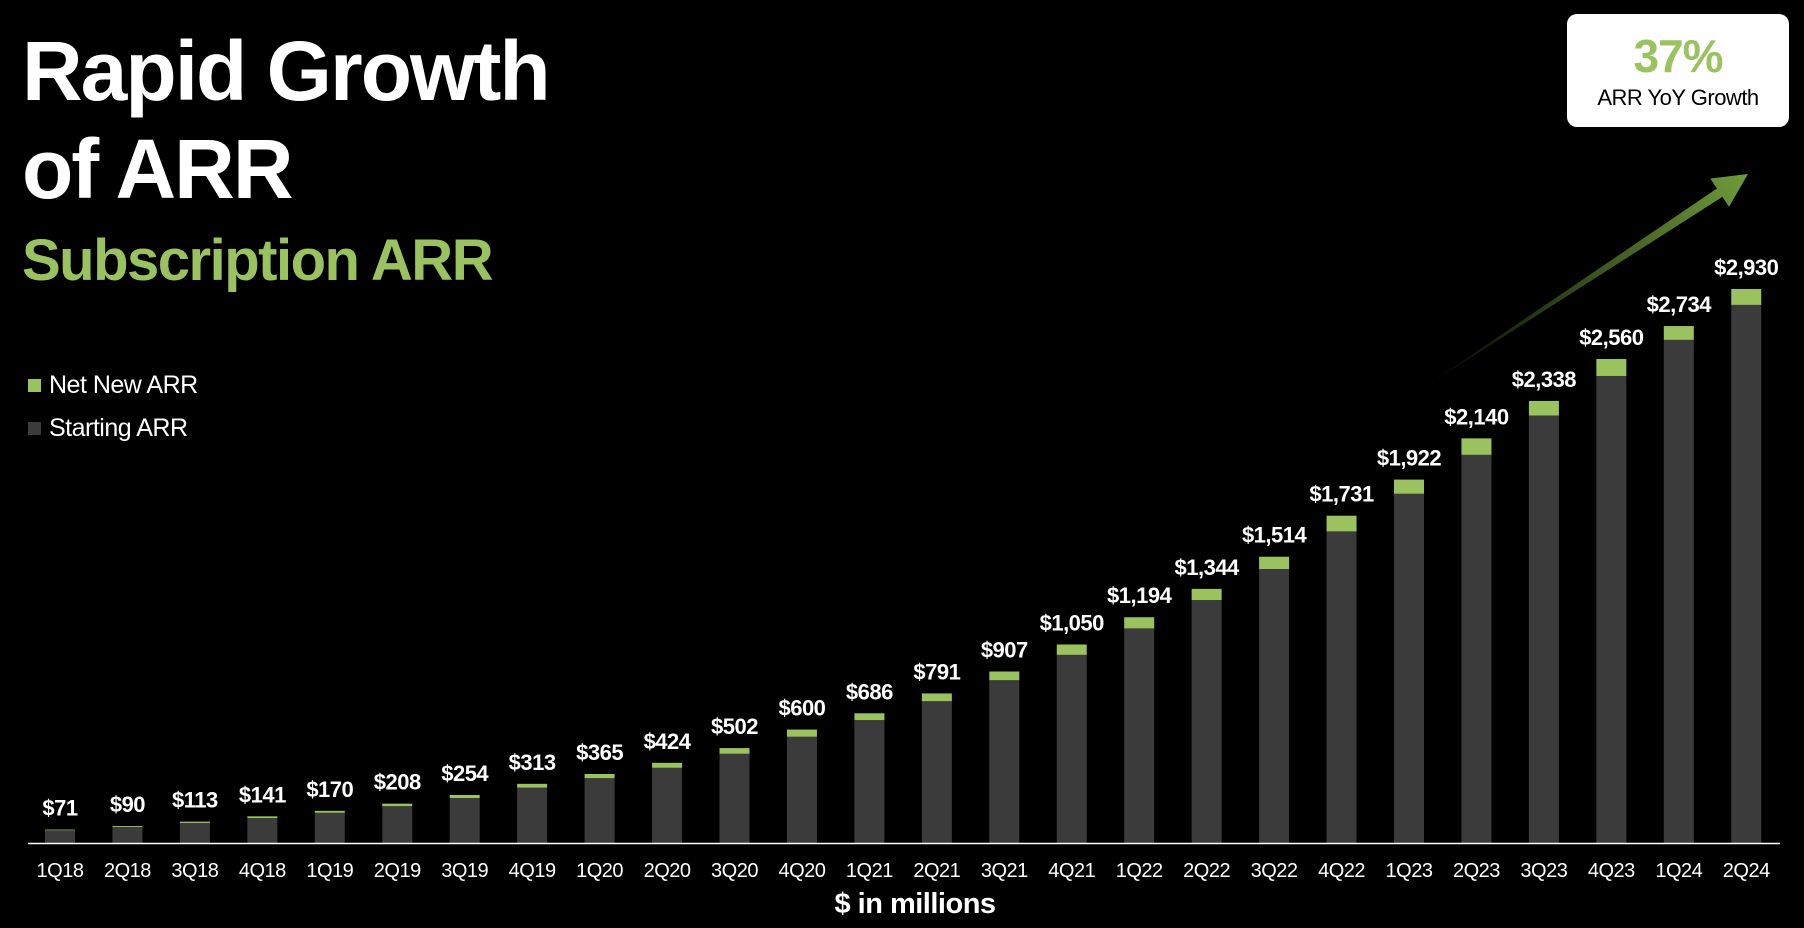 The width and height of the screenshot is (1804, 928). What do you see at coordinates (1476, 871) in the screenshot?
I see `x-tick-label-2q23: 2Q23` at bounding box center [1476, 871].